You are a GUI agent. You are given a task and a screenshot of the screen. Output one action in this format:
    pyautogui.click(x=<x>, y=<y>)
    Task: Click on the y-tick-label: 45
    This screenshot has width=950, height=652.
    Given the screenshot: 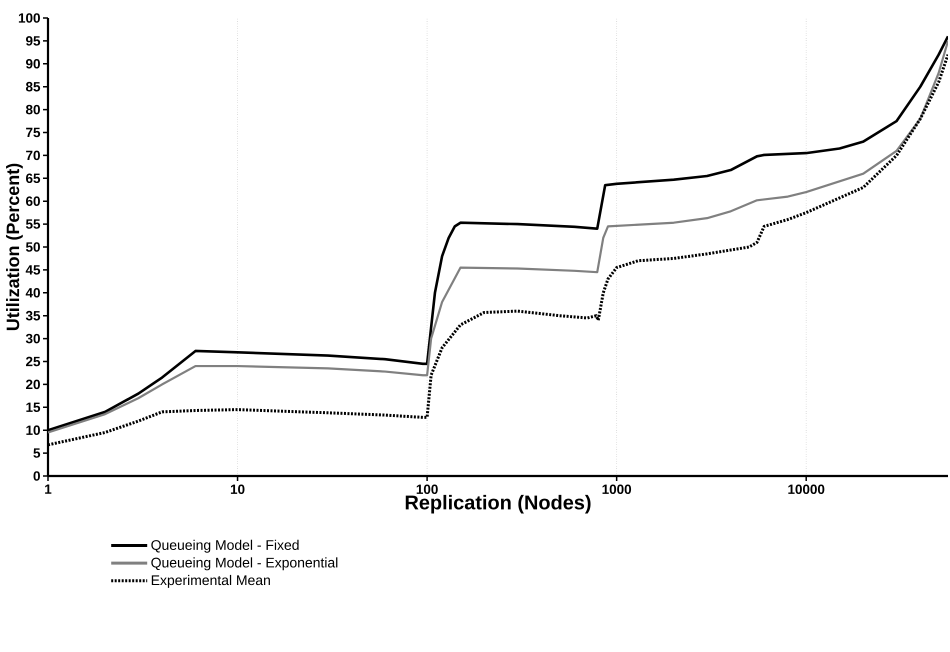 What is the action you would take?
    pyautogui.click(x=33, y=270)
    